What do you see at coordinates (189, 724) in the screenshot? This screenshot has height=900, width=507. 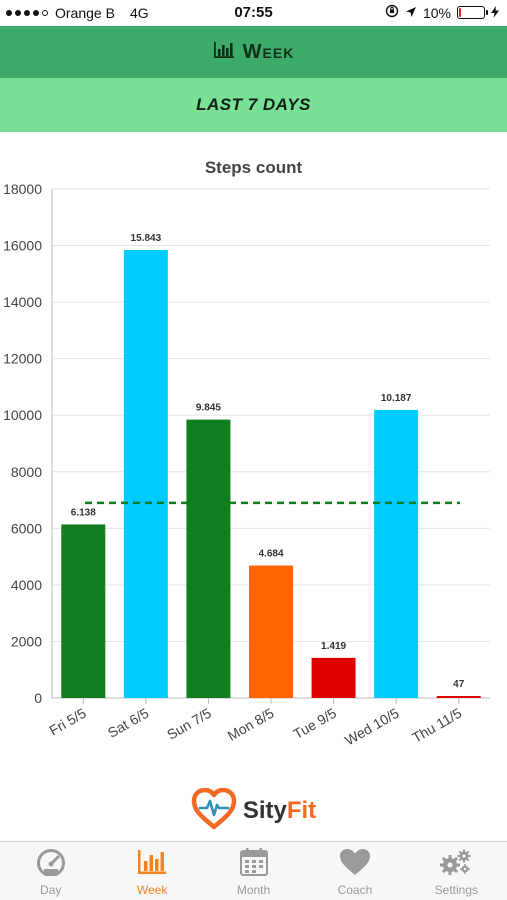 I see `x-tick-label: Sun 7/5` at bounding box center [189, 724].